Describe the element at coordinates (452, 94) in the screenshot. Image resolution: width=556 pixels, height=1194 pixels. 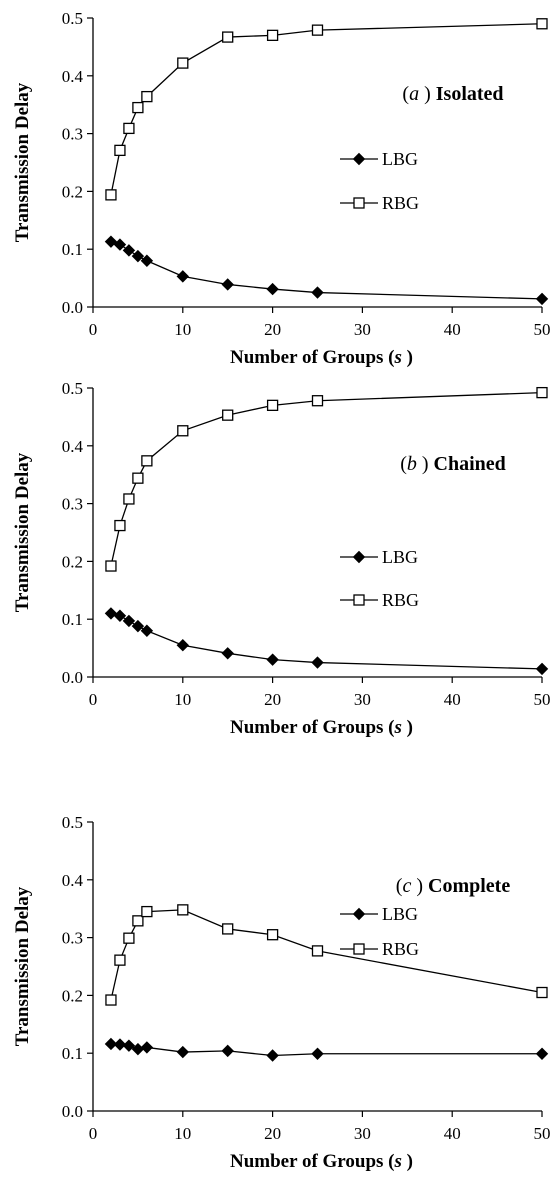
I see `panel-annotation: (a ) Isolated` at that location.